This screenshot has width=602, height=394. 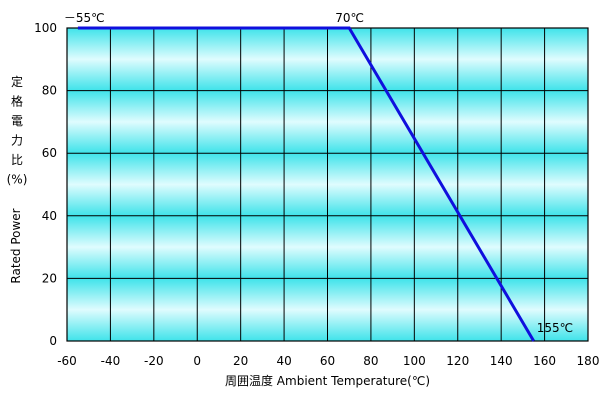 What do you see at coordinates (67, 361) in the screenshot?
I see `x-tick-label: -60` at bounding box center [67, 361].